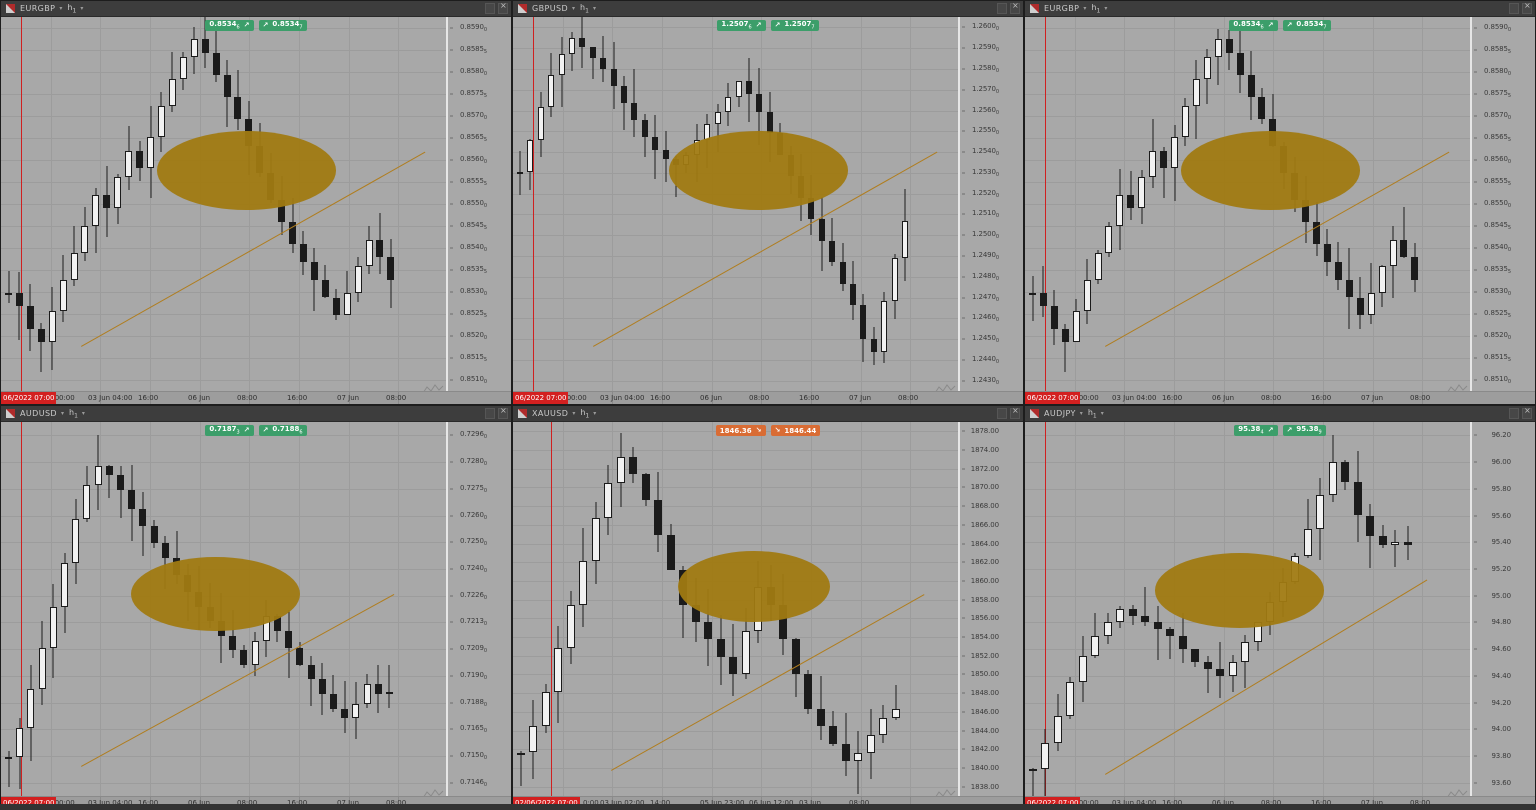 The height and width of the screenshot is (810, 1536). What do you see at coordinates (984, 674) in the screenshot?
I see `price-tick-label: 1850.00` at bounding box center [984, 674].